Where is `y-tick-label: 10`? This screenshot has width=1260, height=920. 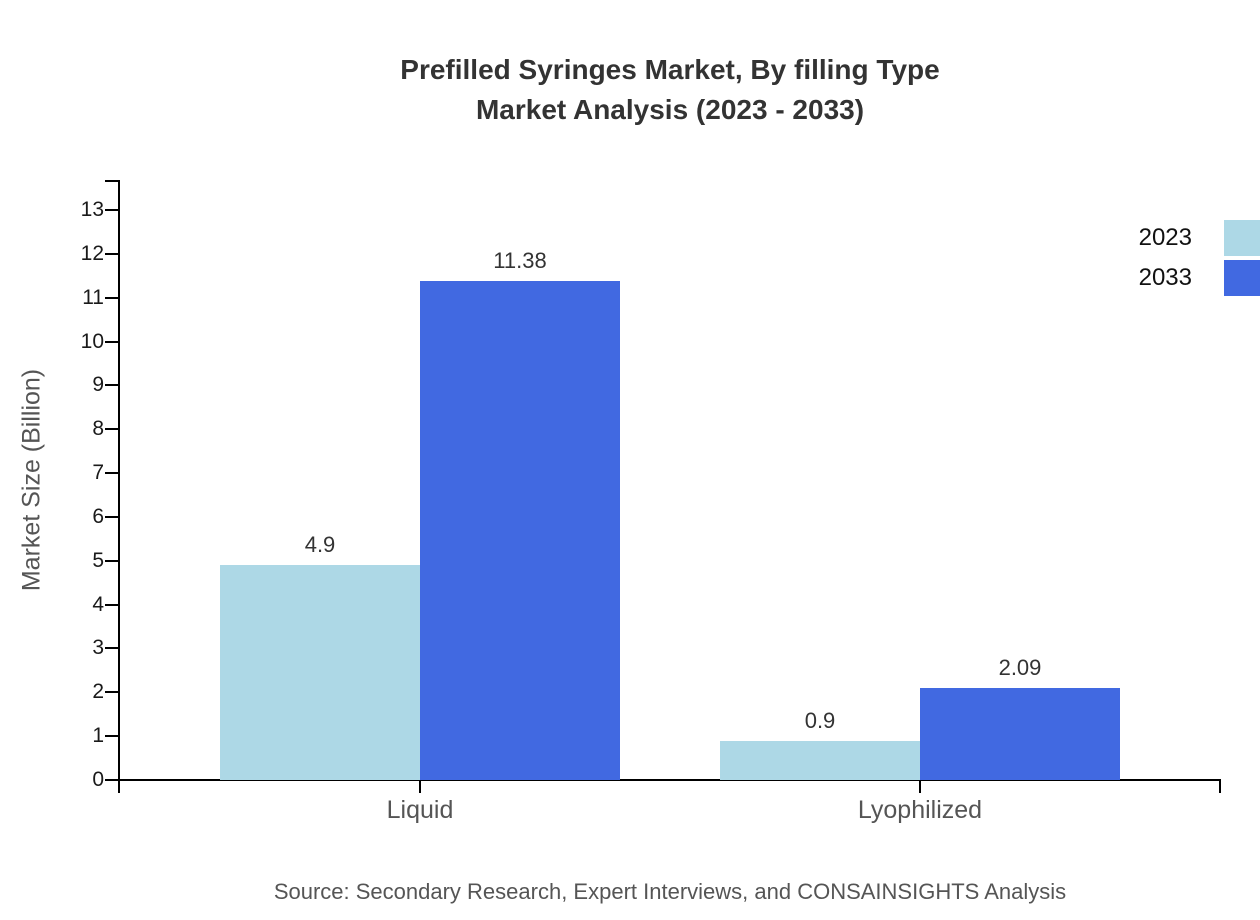 y-tick-label: 10 is located at coordinates (92, 341).